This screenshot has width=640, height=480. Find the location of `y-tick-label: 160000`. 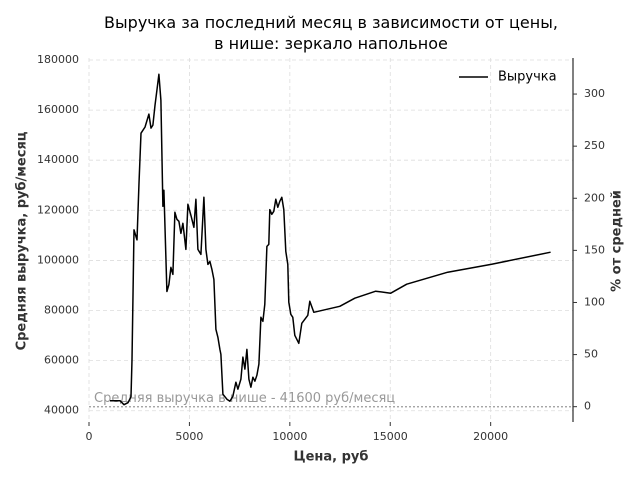

y-tick-label: 160000 is located at coordinates (58, 109).